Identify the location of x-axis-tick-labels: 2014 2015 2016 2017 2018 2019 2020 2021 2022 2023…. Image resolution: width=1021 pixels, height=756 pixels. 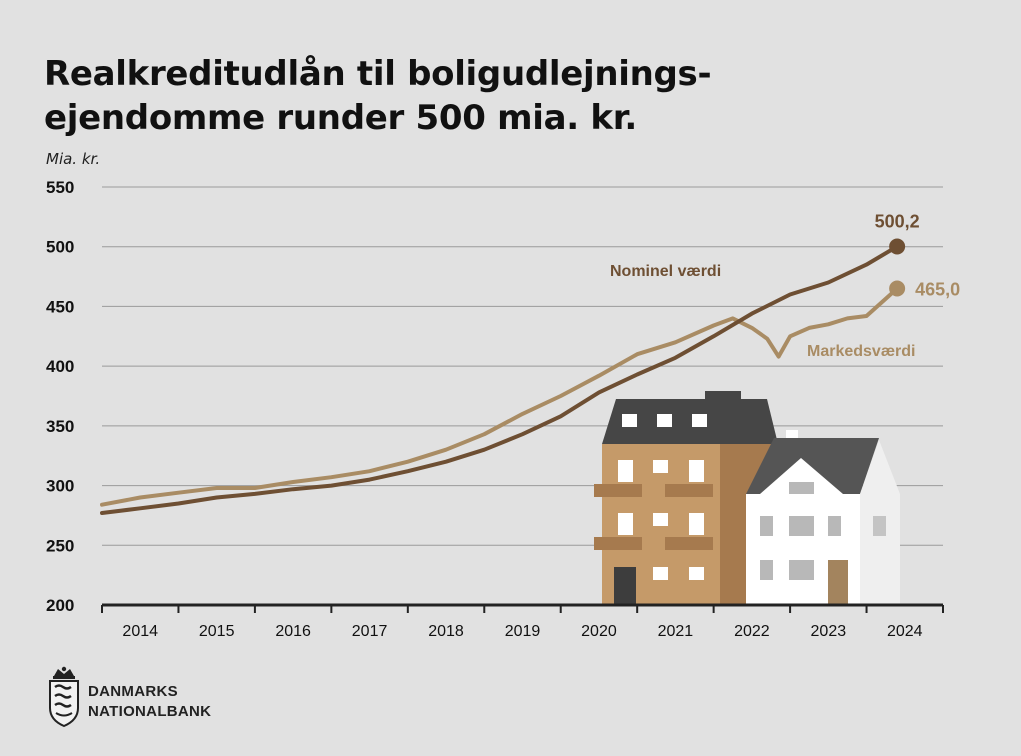
(522, 631).